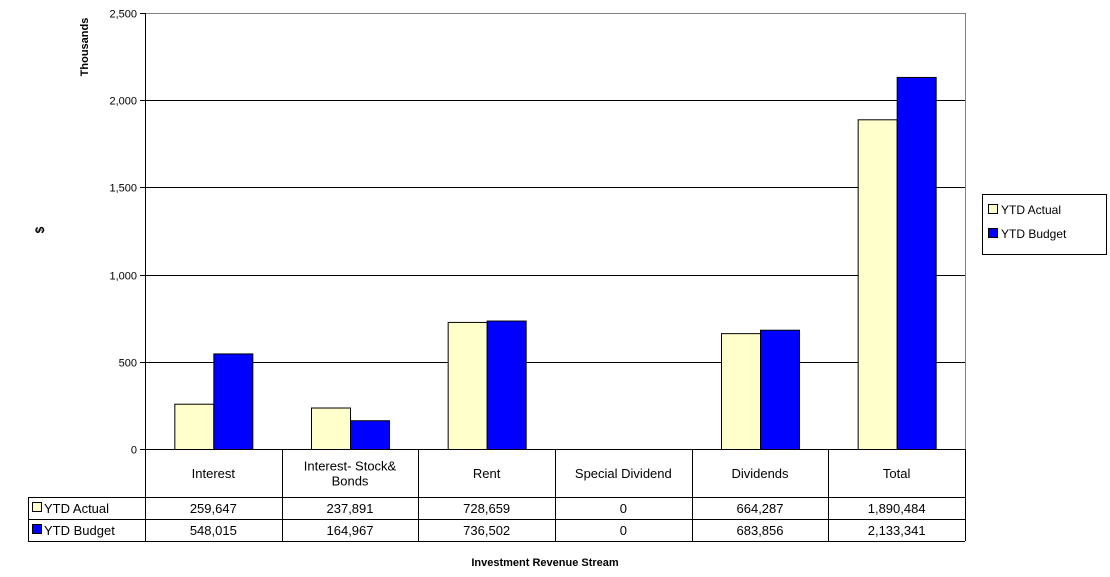 The image size is (1110, 577). What do you see at coordinates (213, 530) in the screenshot?
I see `table-cell: 548,015` at bounding box center [213, 530].